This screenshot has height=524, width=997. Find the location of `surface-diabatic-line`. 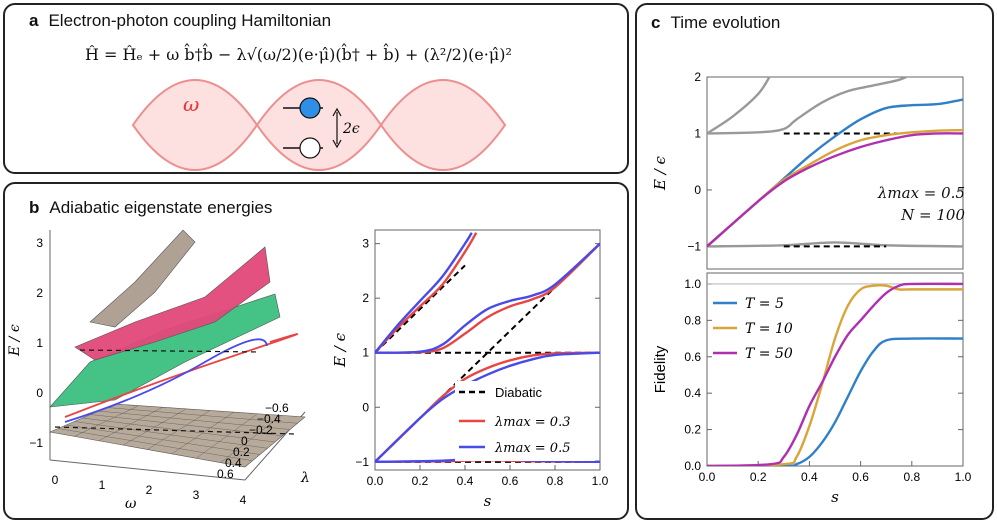

surface-diabatic-line is located at coordinates (170, 351).